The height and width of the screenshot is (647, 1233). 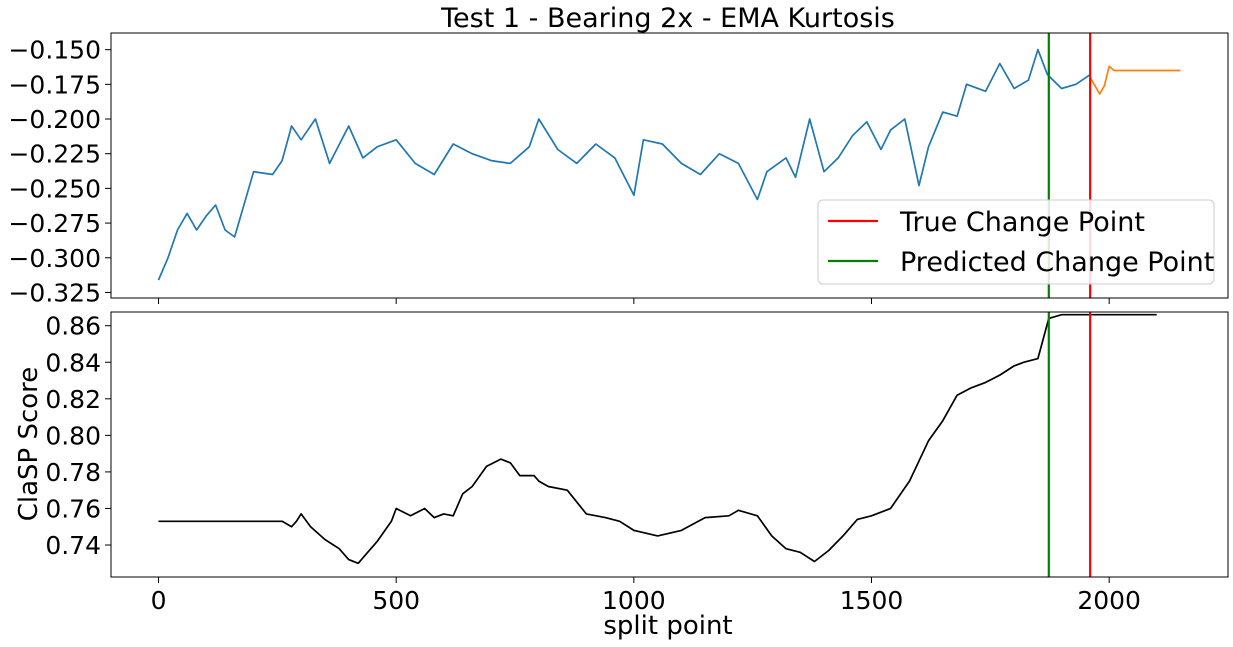 What do you see at coordinates (54, 84) in the screenshot?
I see `panel0-ytick-label: −0.175` at bounding box center [54, 84].